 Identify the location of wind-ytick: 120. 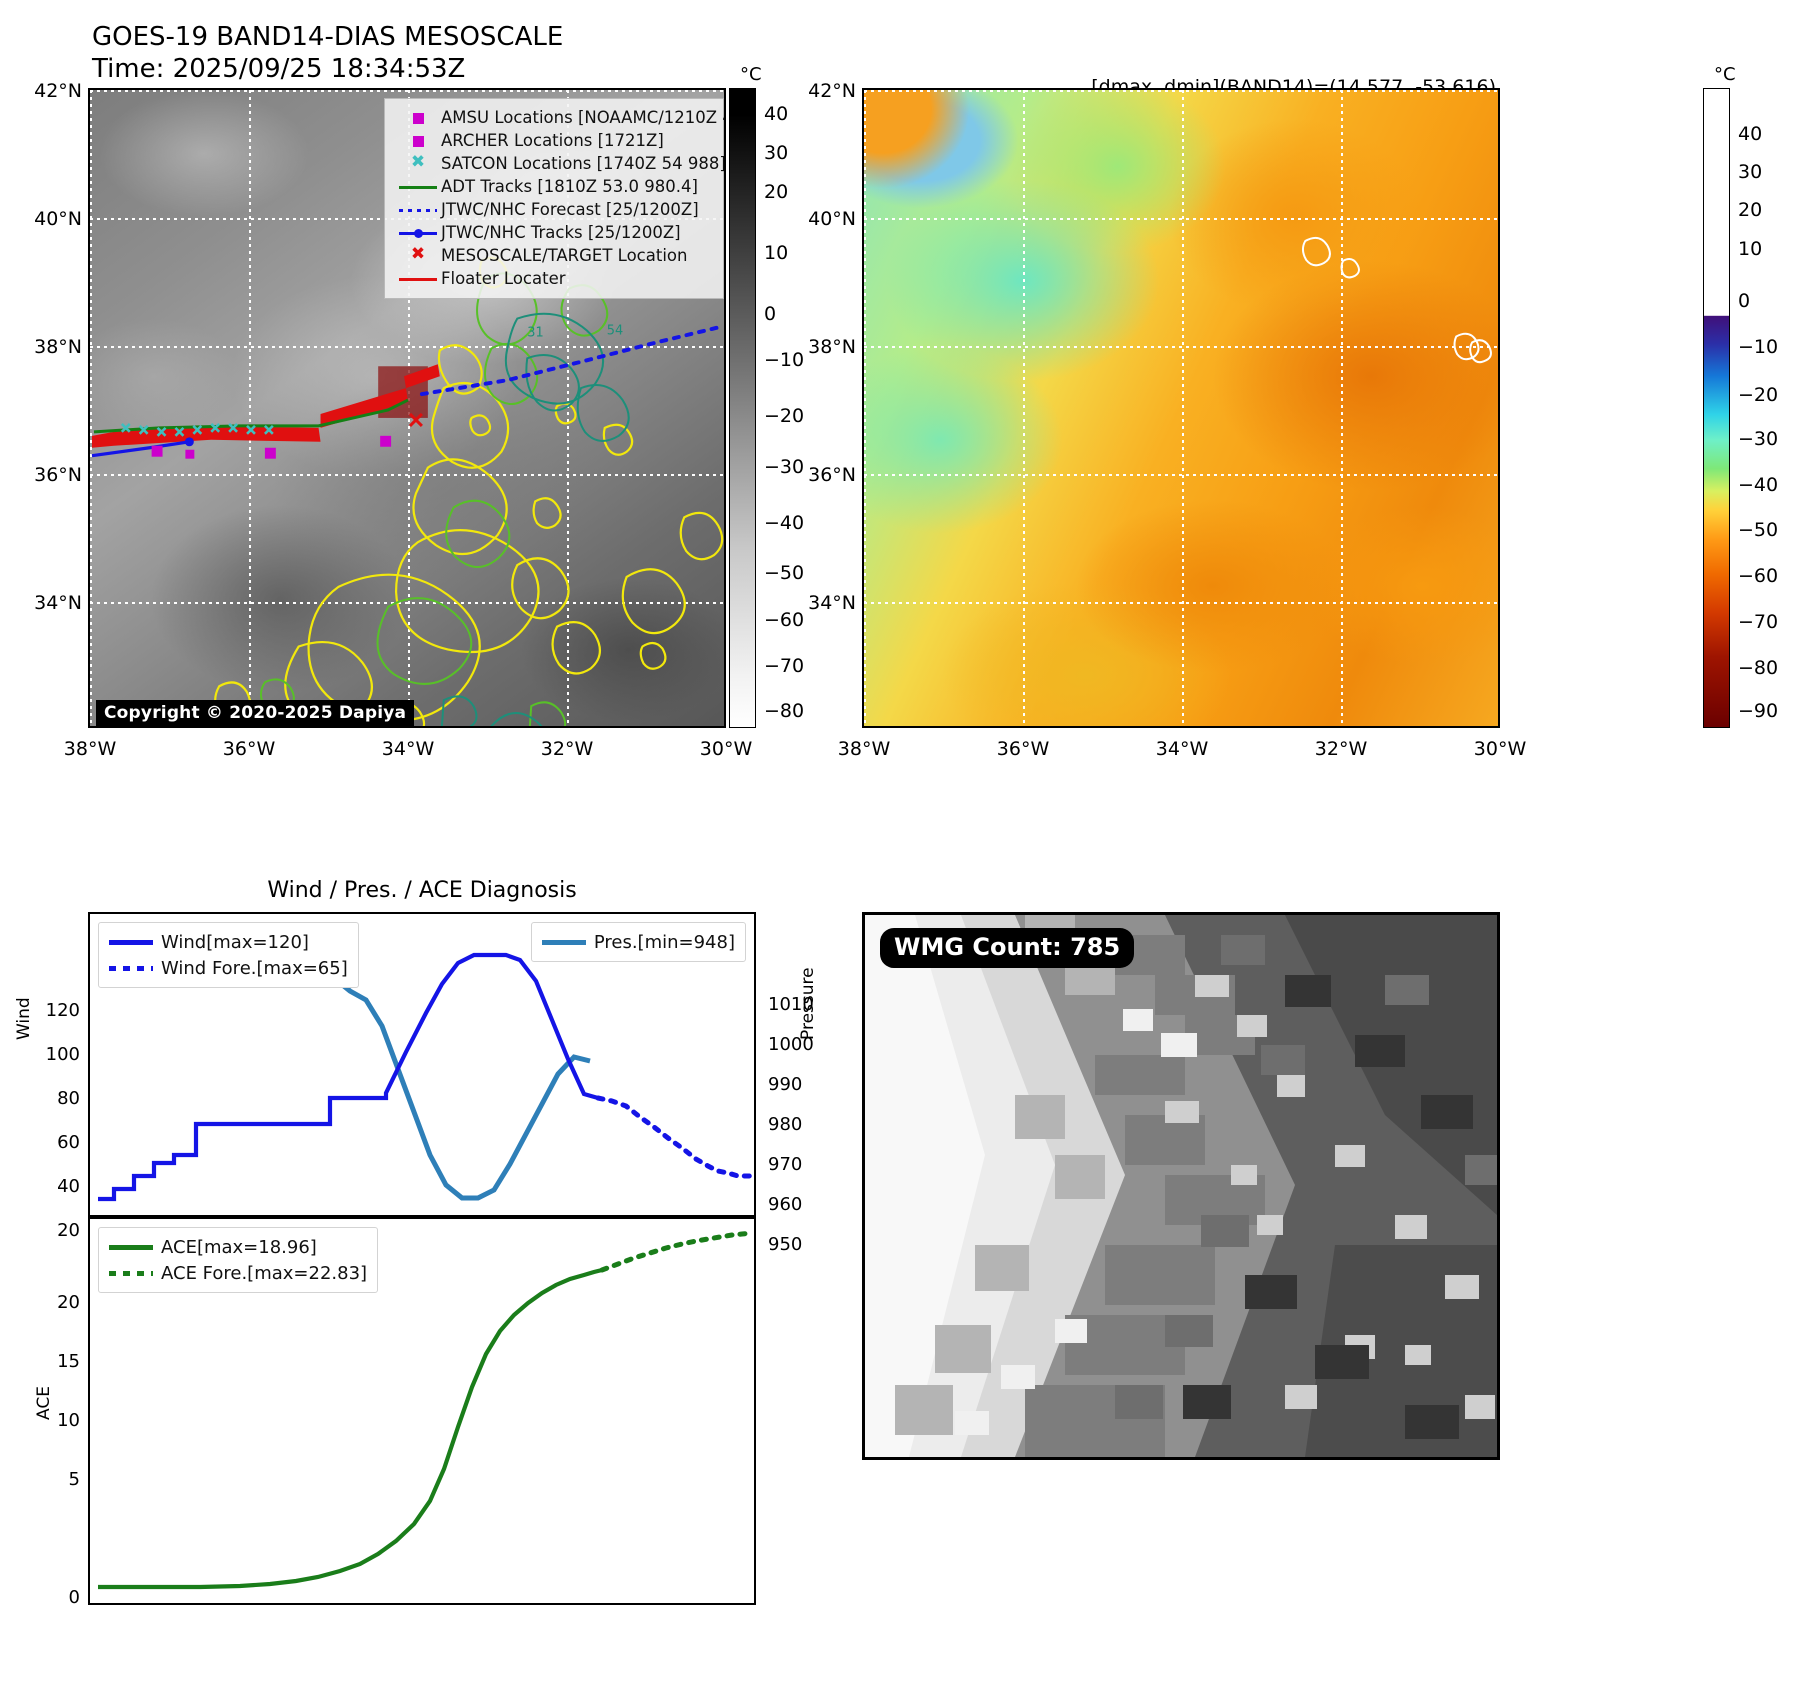
(62, 1010).